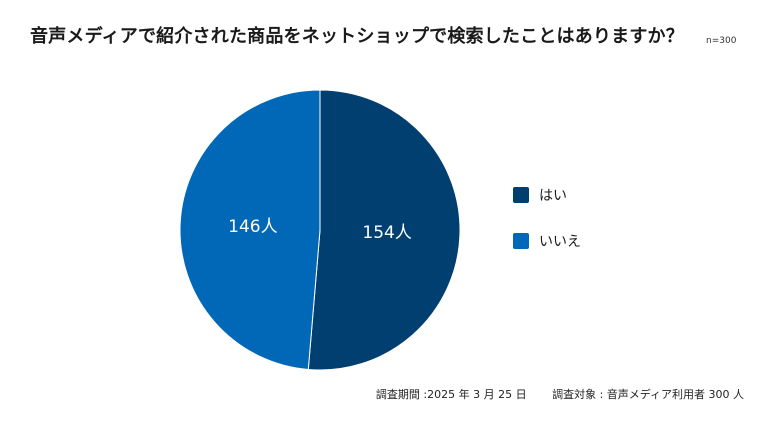 Image resolution: width=768 pixels, height=422 pixels. Describe the element at coordinates (560, 242) in the screenshot. I see `legend-label-no: いいえ` at that location.